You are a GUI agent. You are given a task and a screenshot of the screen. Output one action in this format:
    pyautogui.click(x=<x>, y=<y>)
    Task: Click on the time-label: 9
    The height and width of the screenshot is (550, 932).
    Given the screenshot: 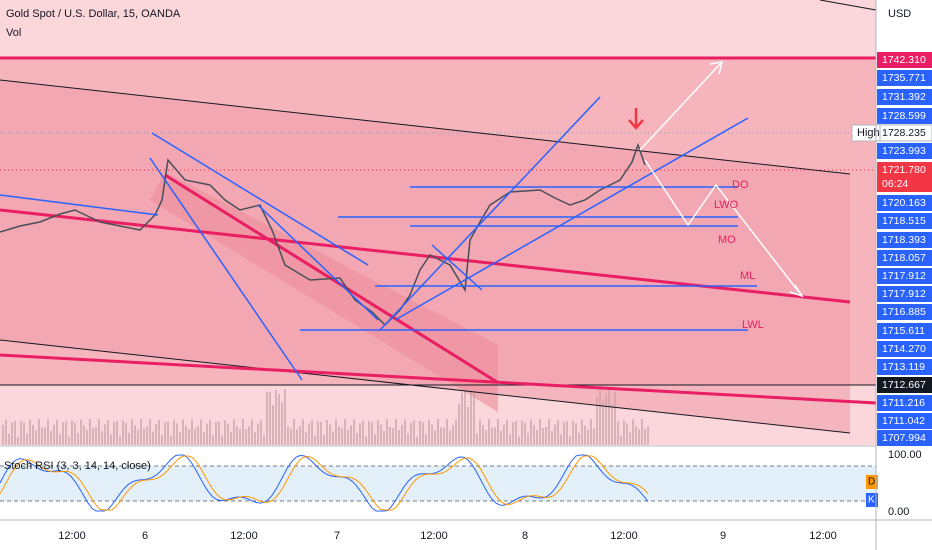 What is the action you would take?
    pyautogui.click(x=723, y=536)
    